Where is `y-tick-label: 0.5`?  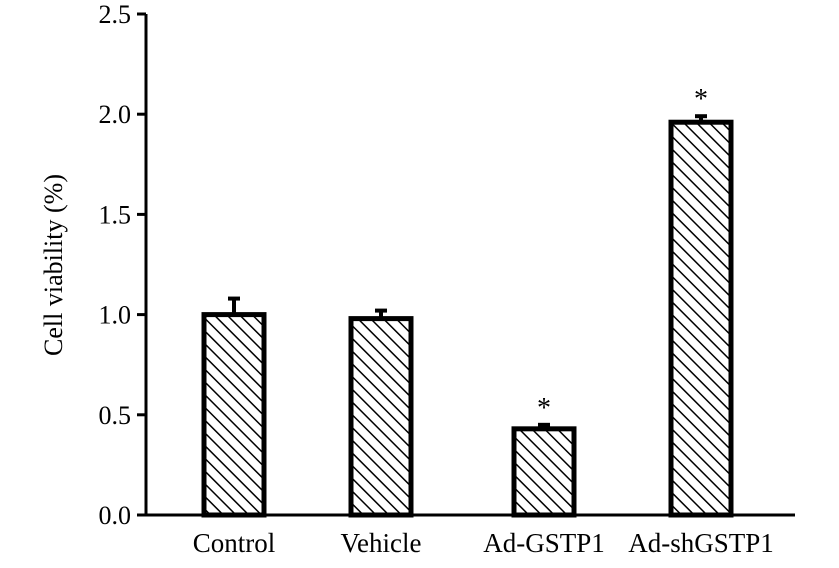 y-tick-label: 0.5 is located at coordinates (115, 415).